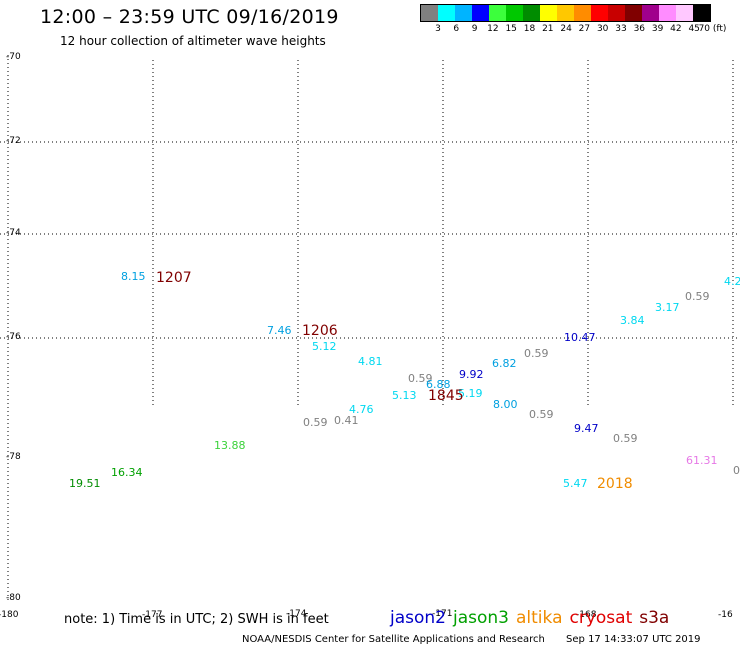 The width and height of the screenshot is (740, 650). What do you see at coordinates (657, 29) in the screenshot?
I see `scale-label: 39` at bounding box center [657, 29].